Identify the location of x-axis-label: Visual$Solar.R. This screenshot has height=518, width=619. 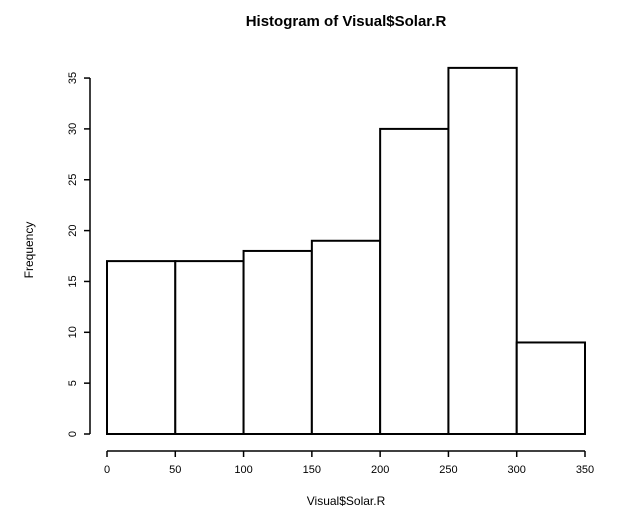
(346, 501).